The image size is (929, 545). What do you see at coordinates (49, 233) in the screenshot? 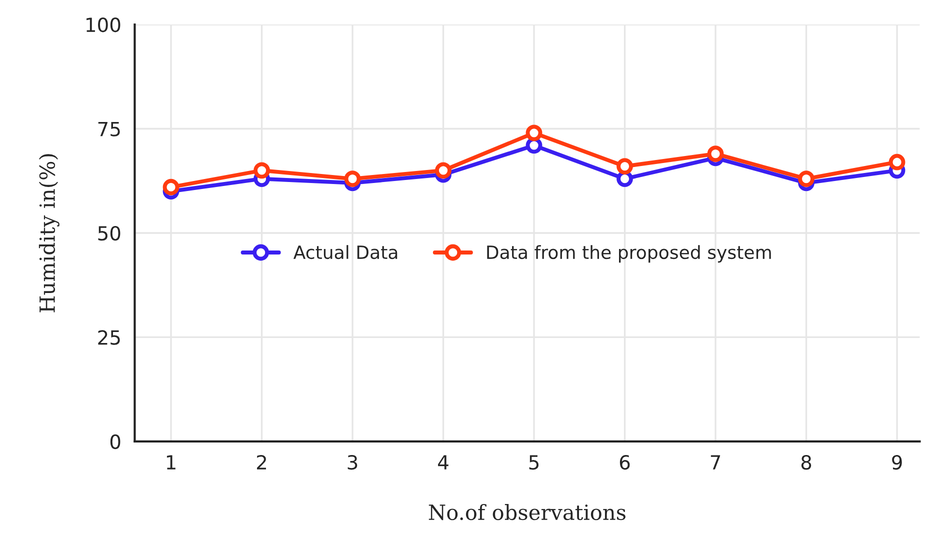
I see `y-axis-title: Humidity in(%)` at bounding box center [49, 233].